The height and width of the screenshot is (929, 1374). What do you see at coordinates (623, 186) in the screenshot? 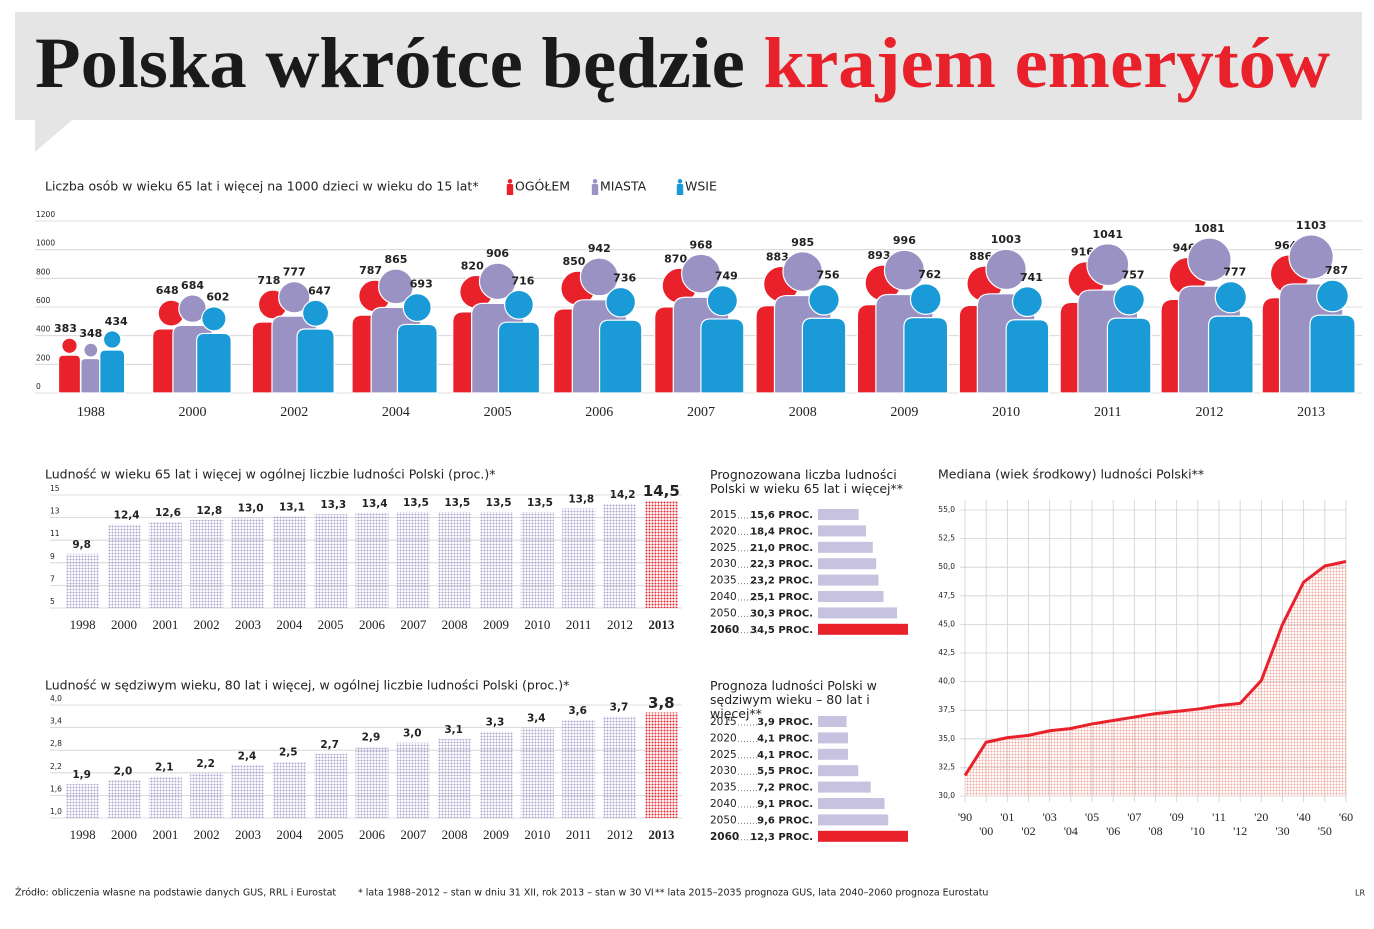
I see `legend-label: MIASTA` at bounding box center [623, 186].